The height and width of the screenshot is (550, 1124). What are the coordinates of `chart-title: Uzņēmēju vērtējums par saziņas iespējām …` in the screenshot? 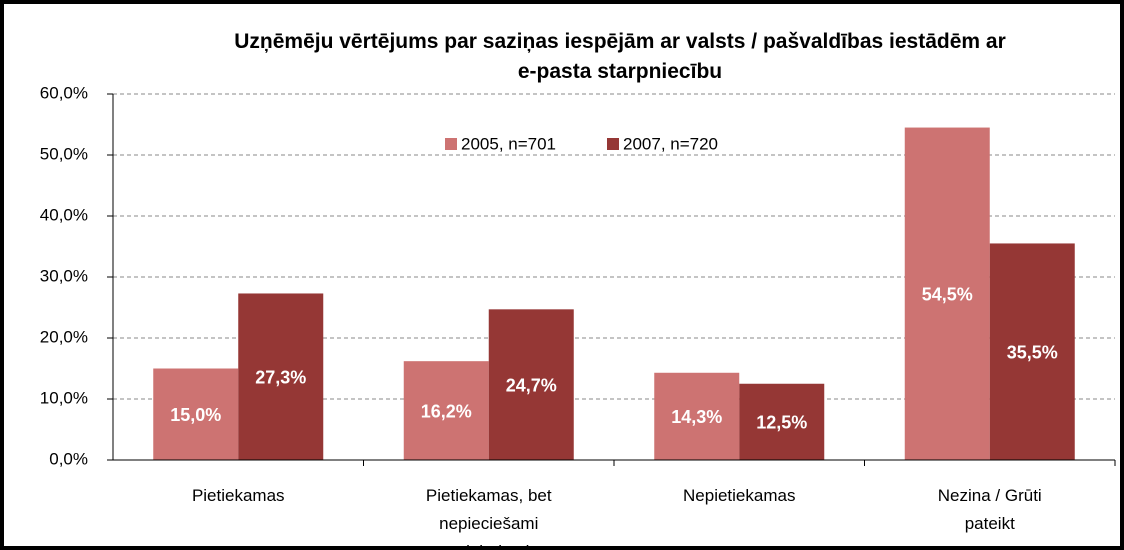 It's located at (620, 56).